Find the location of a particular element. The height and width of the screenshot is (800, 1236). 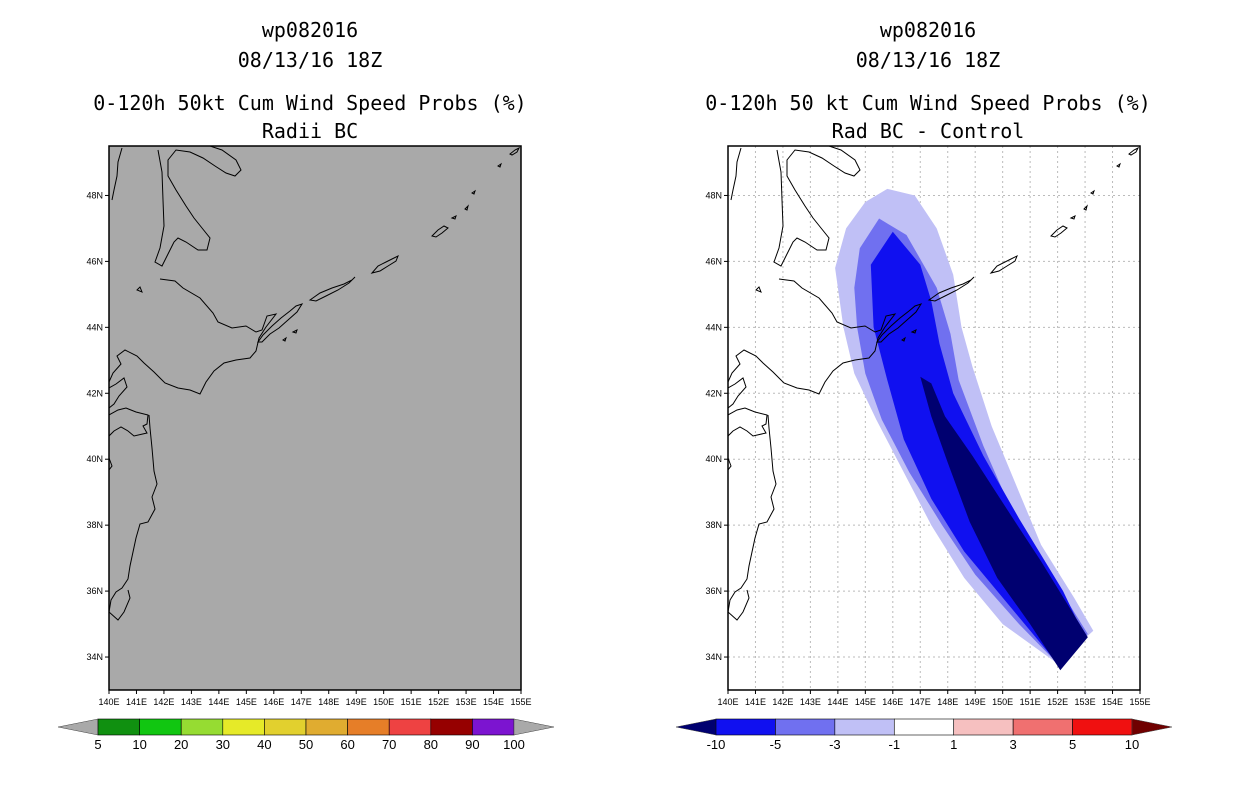

colorbar-label: 80 is located at coordinates (431, 744).